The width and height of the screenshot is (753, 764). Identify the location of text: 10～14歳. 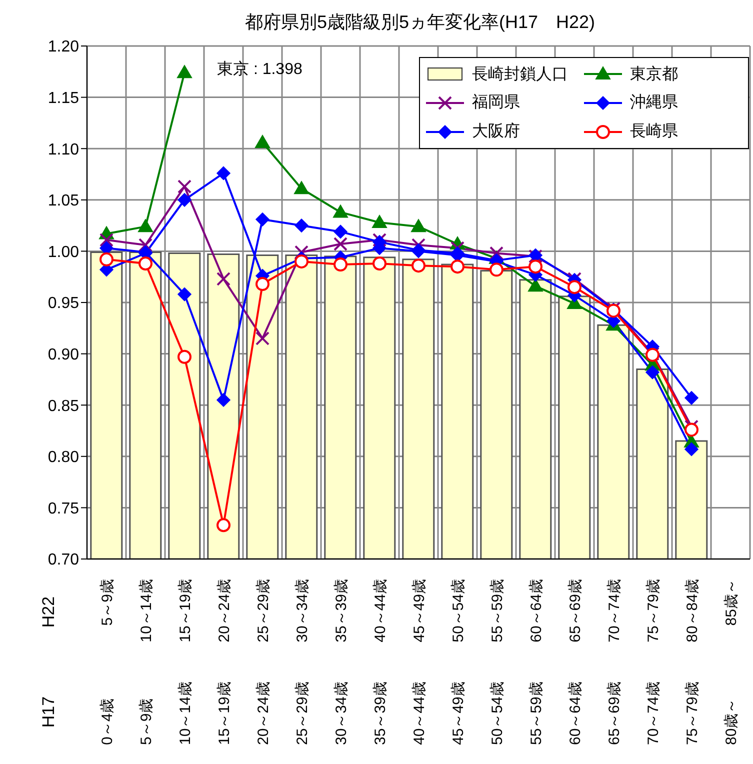
(185, 713).